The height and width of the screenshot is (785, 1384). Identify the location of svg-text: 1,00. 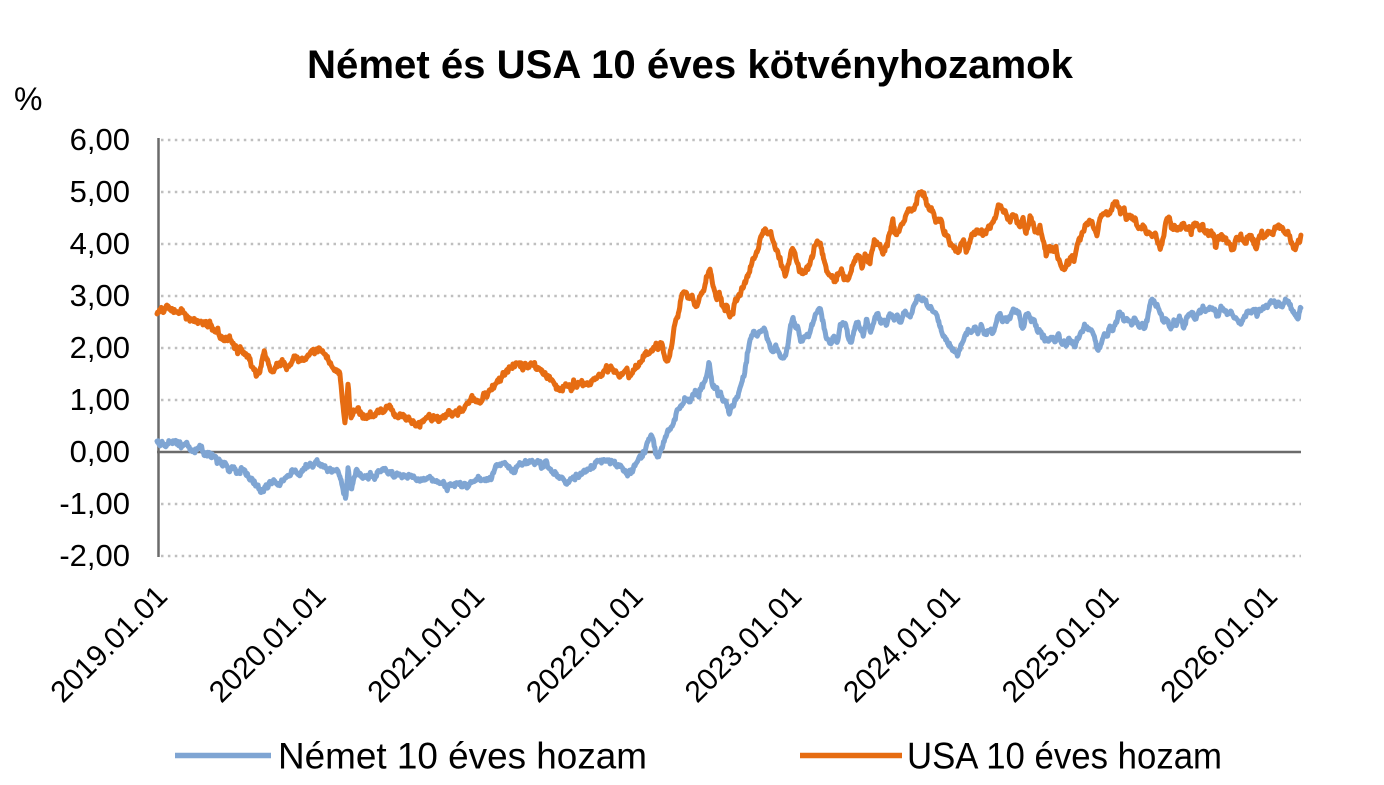
(100, 399).